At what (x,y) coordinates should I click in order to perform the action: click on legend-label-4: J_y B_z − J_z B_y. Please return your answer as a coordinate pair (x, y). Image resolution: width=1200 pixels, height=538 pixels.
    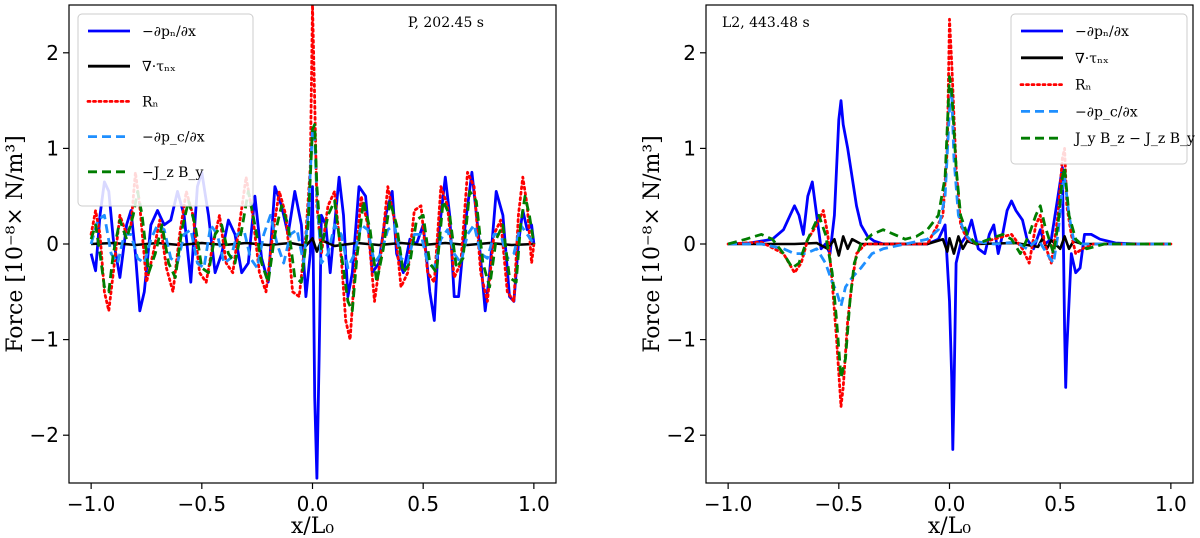
    Looking at the image, I should click on (1134, 139).